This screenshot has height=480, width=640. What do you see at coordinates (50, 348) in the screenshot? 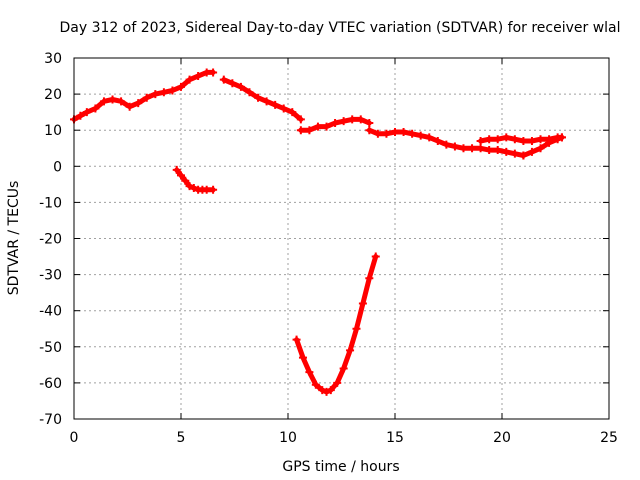
I see `y-tick-label: -50` at bounding box center [50, 348].